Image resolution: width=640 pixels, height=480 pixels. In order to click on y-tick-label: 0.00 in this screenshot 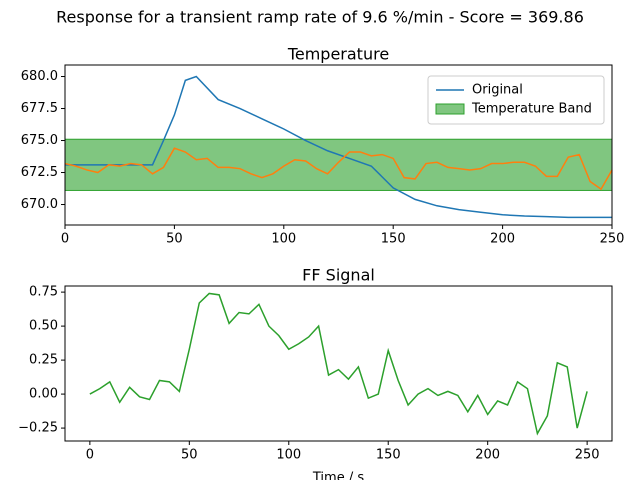, I will do `click(43, 394)`.